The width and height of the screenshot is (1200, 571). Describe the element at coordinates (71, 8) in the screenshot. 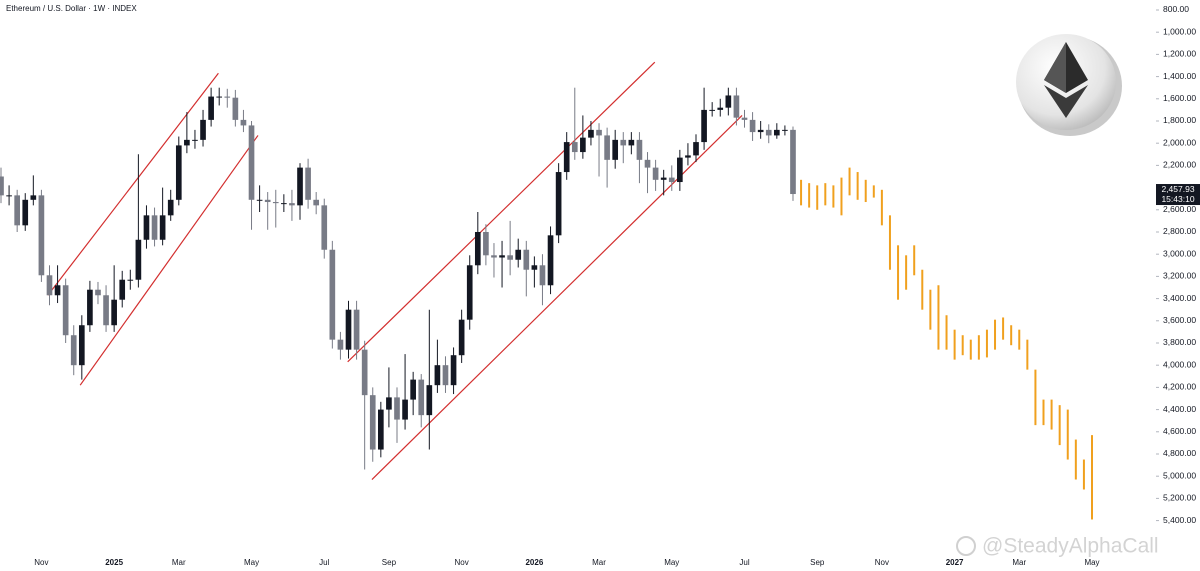

I see `chart-title: Ethereum / U.S. Dollar · 1W · INDEX` at that location.